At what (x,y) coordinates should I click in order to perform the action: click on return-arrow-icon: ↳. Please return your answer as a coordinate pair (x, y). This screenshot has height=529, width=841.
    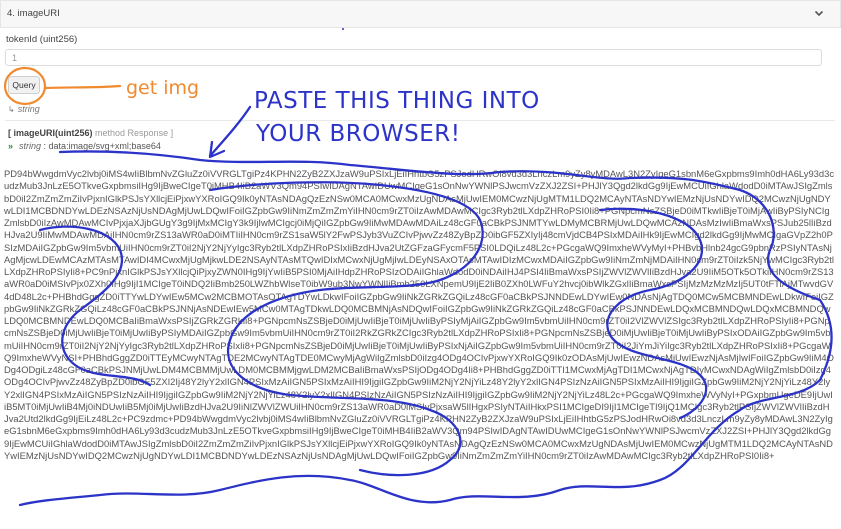
    Looking at the image, I should click on (11, 109).